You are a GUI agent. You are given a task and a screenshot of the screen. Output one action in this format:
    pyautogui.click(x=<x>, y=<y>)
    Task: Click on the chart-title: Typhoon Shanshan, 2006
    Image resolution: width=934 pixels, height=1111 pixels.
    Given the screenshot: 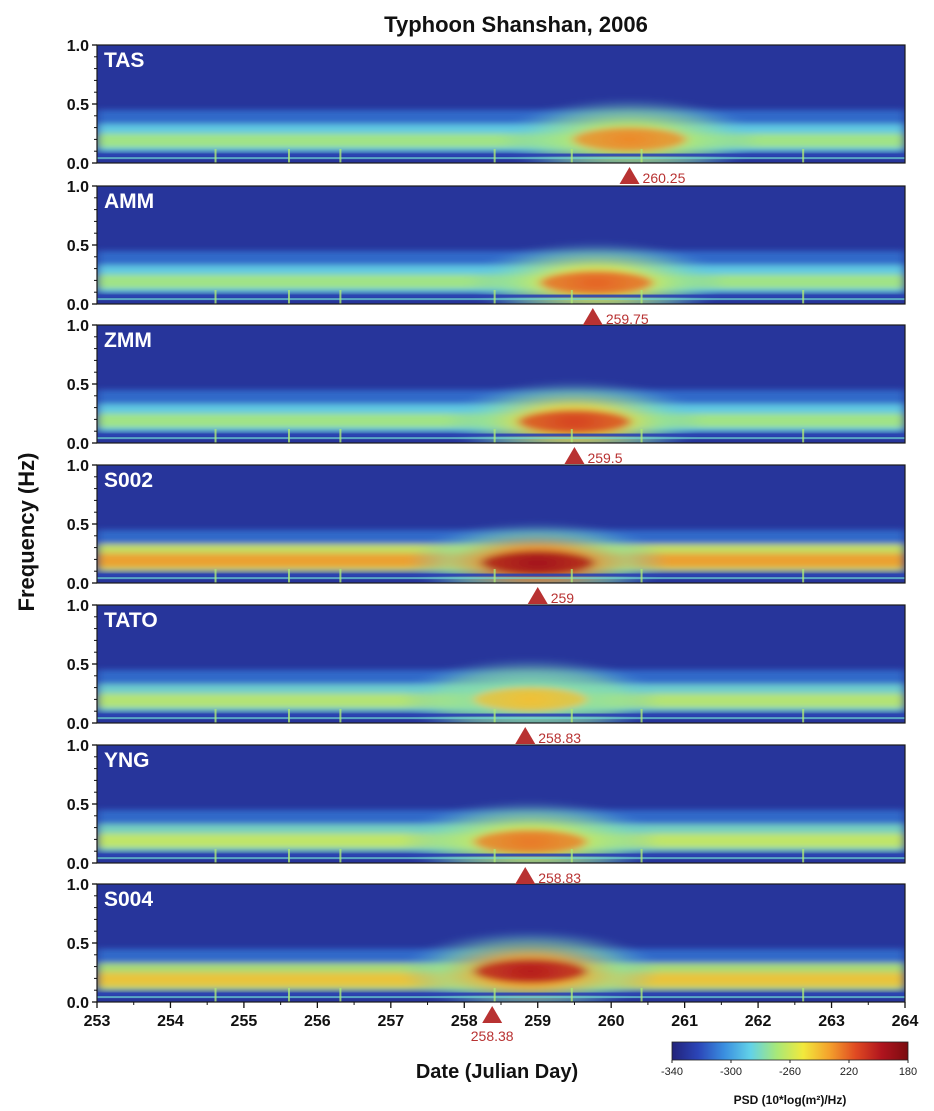 What is the action you would take?
    pyautogui.click(x=516, y=24)
    